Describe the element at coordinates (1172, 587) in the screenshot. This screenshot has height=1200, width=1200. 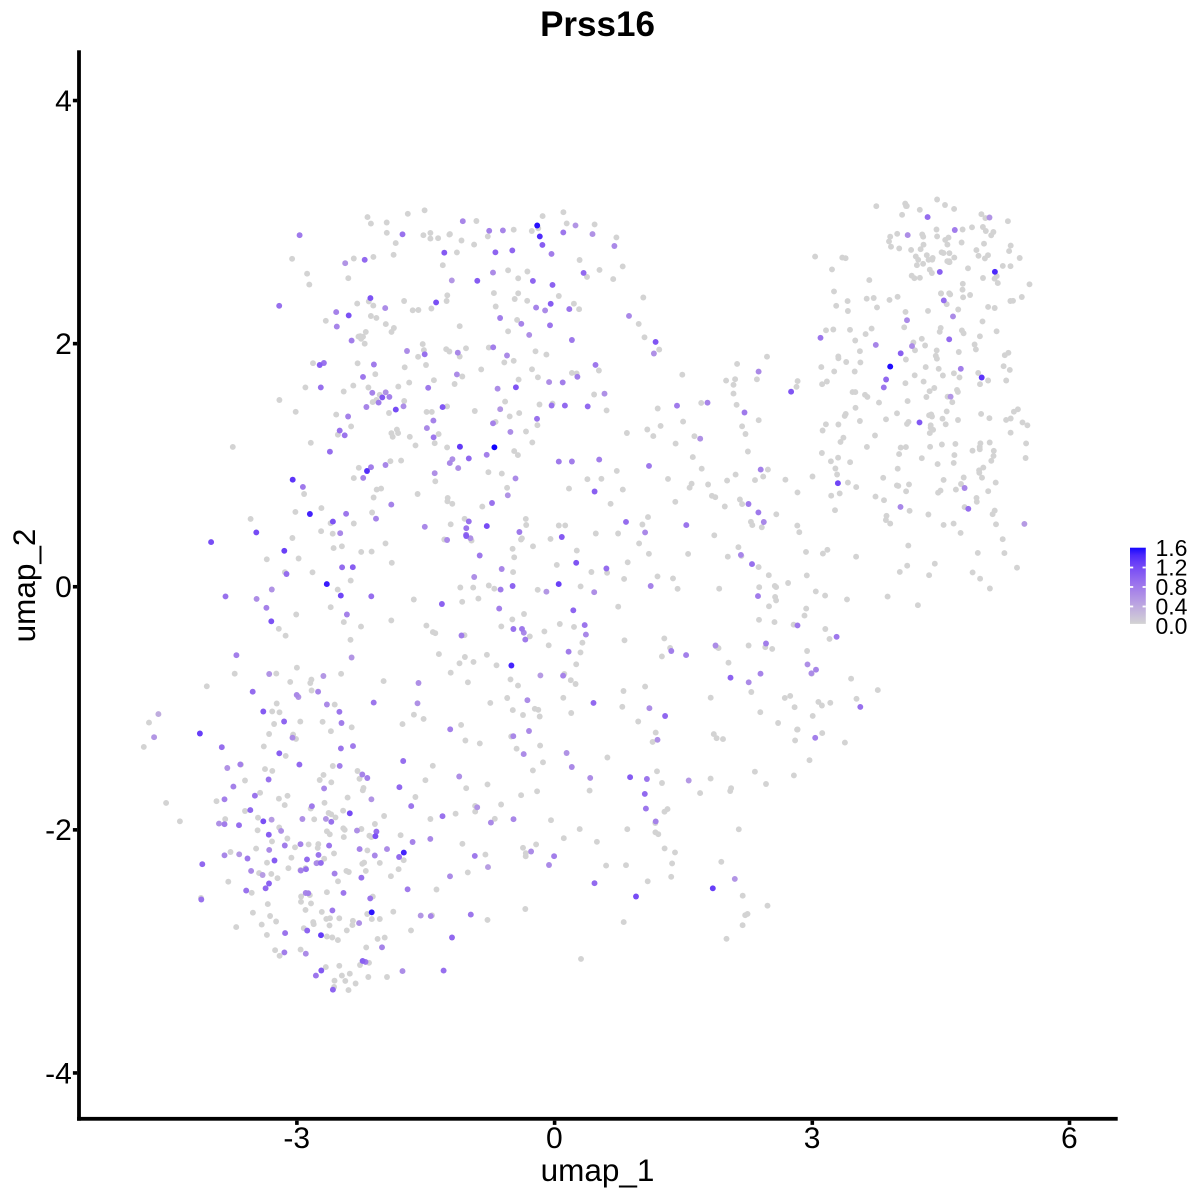
I see `svg-text: 0.8` at that location.